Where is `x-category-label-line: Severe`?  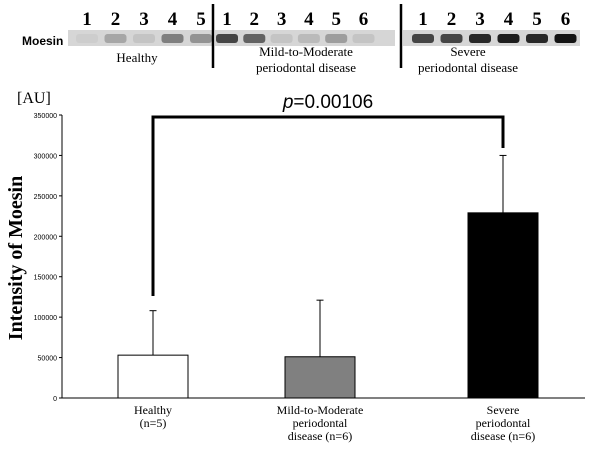 x-category-label-line: Severe is located at coordinates (503, 410).